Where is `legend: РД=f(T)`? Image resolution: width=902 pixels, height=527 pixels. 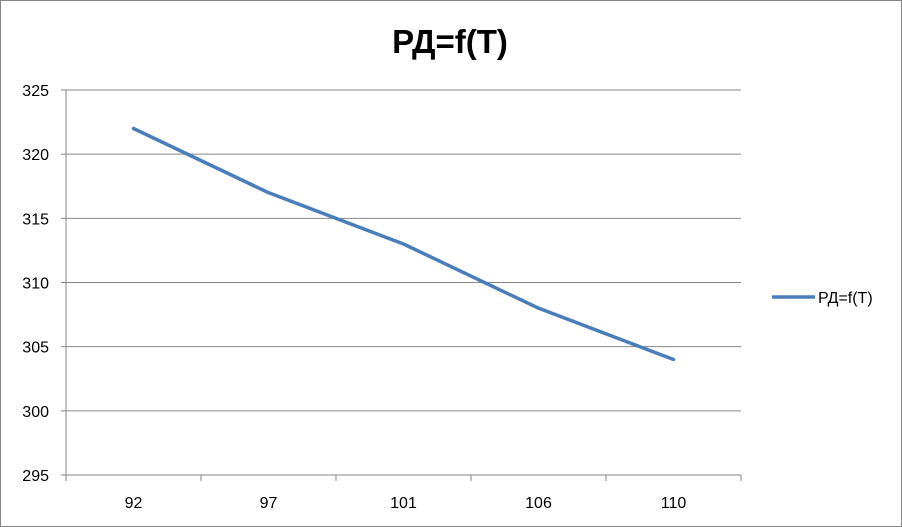
legend: РД=f(T) is located at coordinates (822, 298).